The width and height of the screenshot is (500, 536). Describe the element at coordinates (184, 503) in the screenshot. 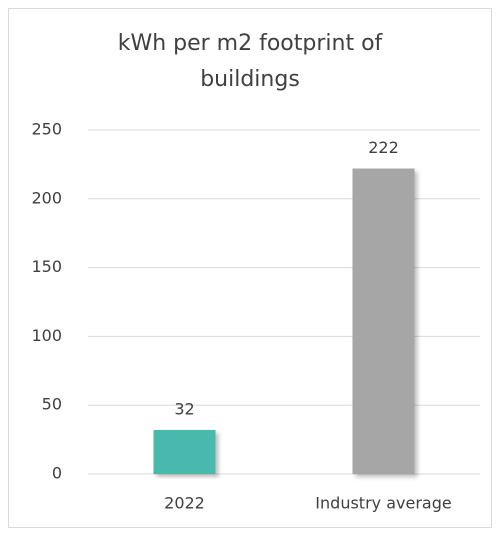

I see `x-tick-label: 2022` at that location.